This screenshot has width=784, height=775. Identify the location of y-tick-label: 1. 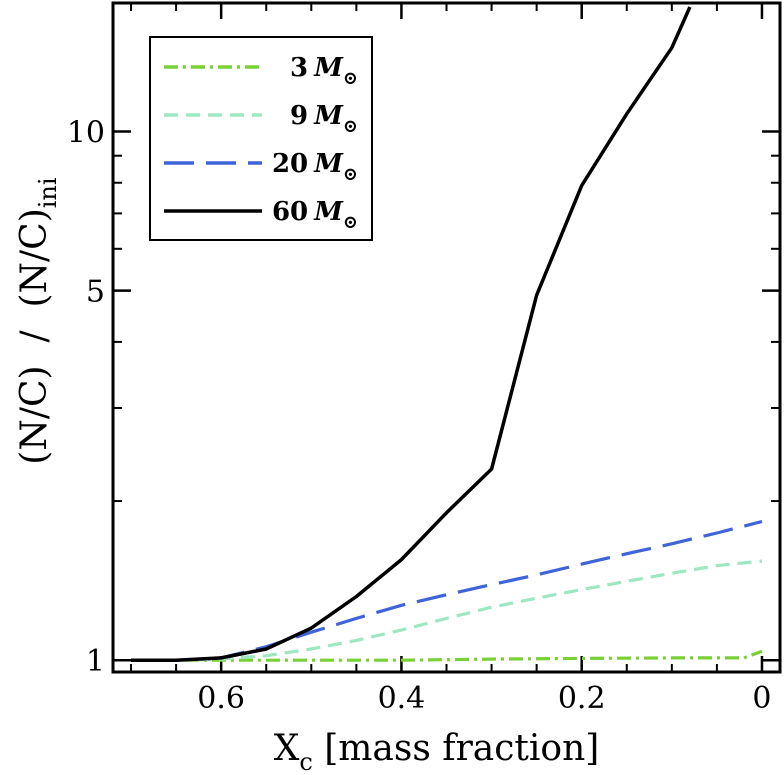
(95, 661).